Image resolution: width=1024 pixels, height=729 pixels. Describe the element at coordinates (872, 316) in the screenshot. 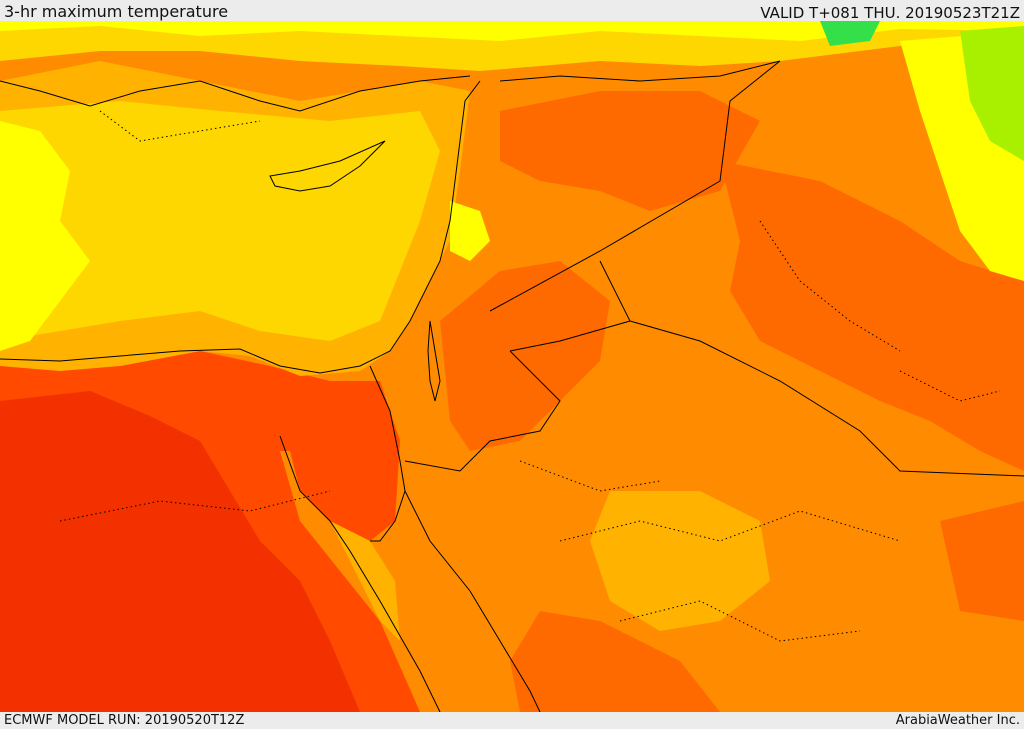

I see `field-dark-orange-east` at that location.